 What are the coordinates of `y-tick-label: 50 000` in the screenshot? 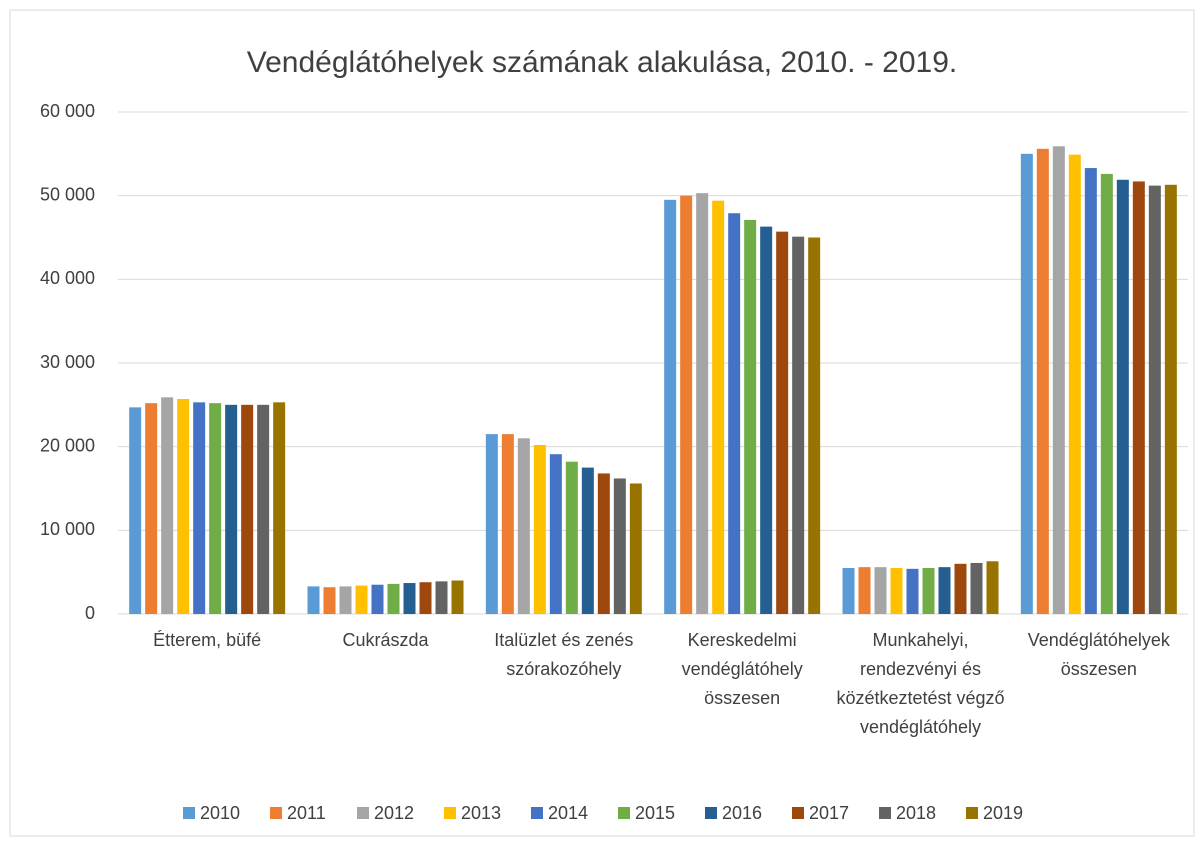 It's located at (67, 194).